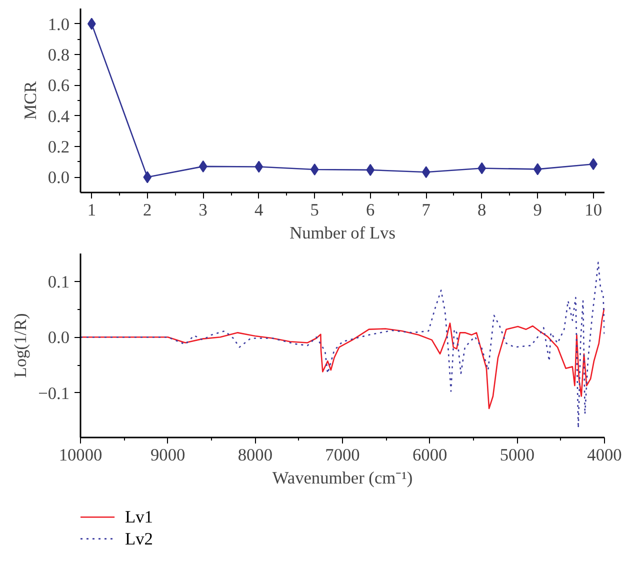 The height and width of the screenshot is (563, 629). I want to click on x-tick-label: 4, so click(259, 210).